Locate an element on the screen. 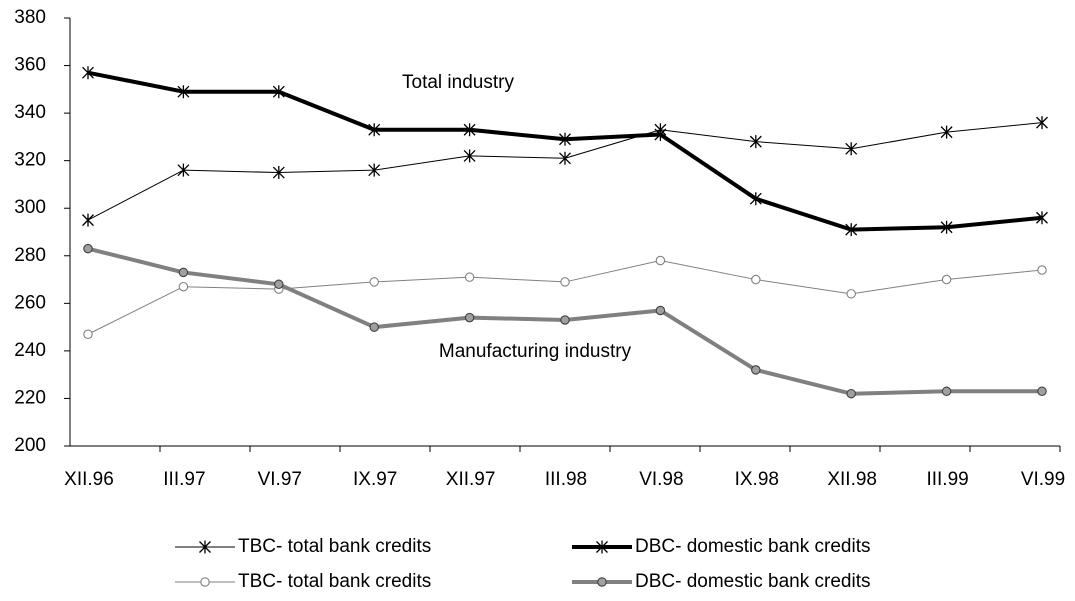  y-tick-label: 340 is located at coordinates (30, 112).